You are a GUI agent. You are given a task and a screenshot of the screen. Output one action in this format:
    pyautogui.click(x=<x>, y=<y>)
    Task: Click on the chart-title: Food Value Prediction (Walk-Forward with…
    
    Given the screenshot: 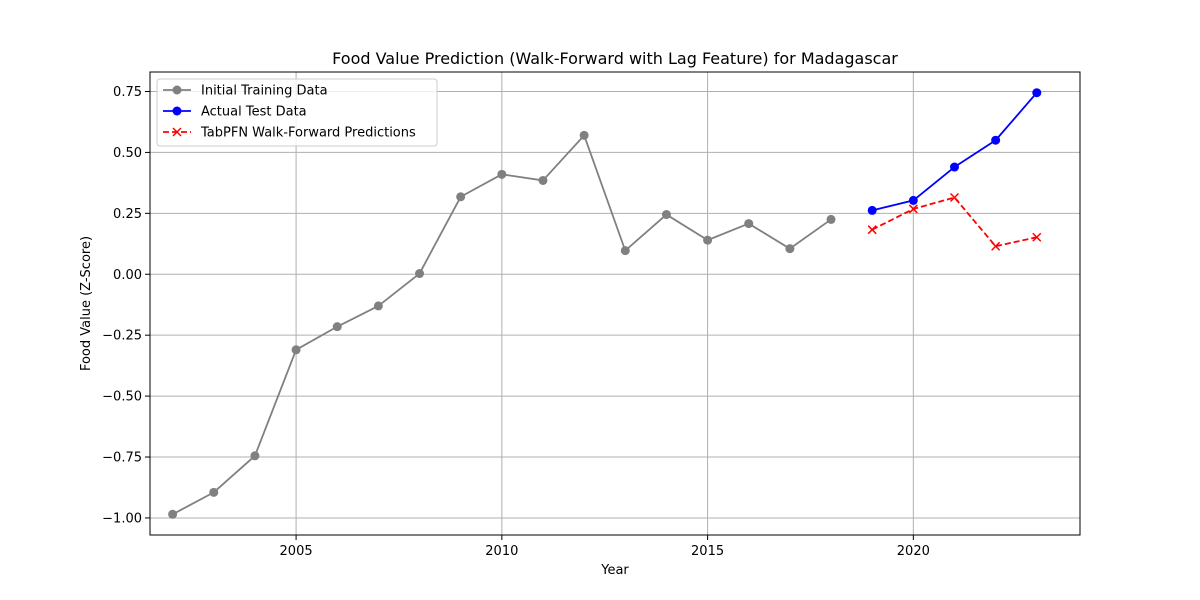 What is the action you would take?
    pyautogui.click(x=615, y=58)
    